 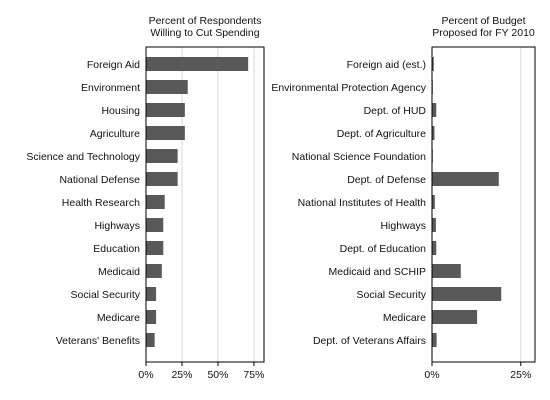 I want to click on right-x-tick-label-1: 25%, so click(x=520, y=375).